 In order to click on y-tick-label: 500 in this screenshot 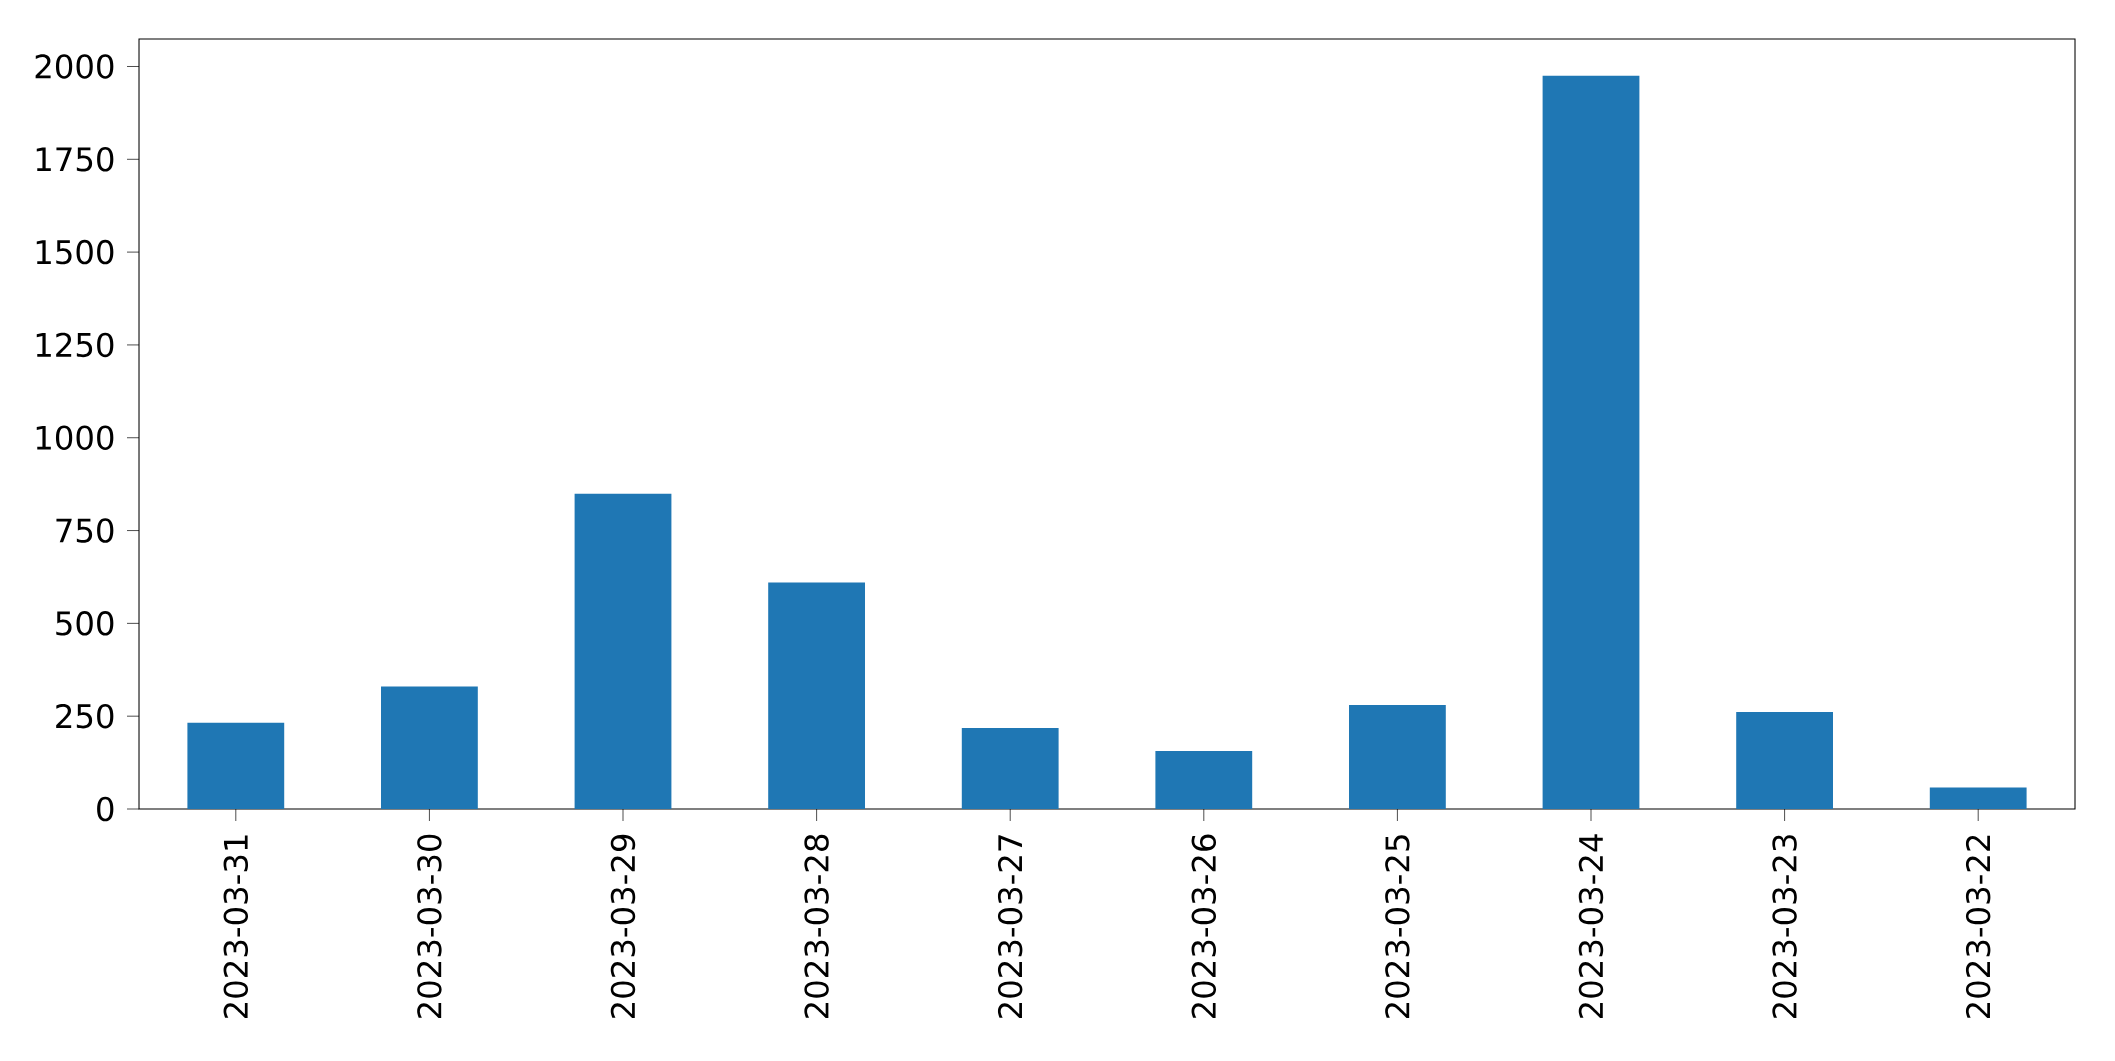, I will do `click(85, 623)`.